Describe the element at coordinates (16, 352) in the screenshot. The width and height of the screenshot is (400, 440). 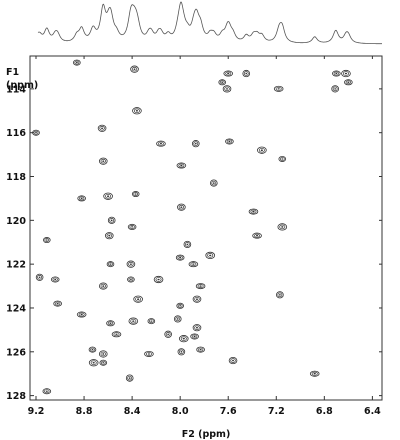
I see `y-tick-label: 126` at that location.